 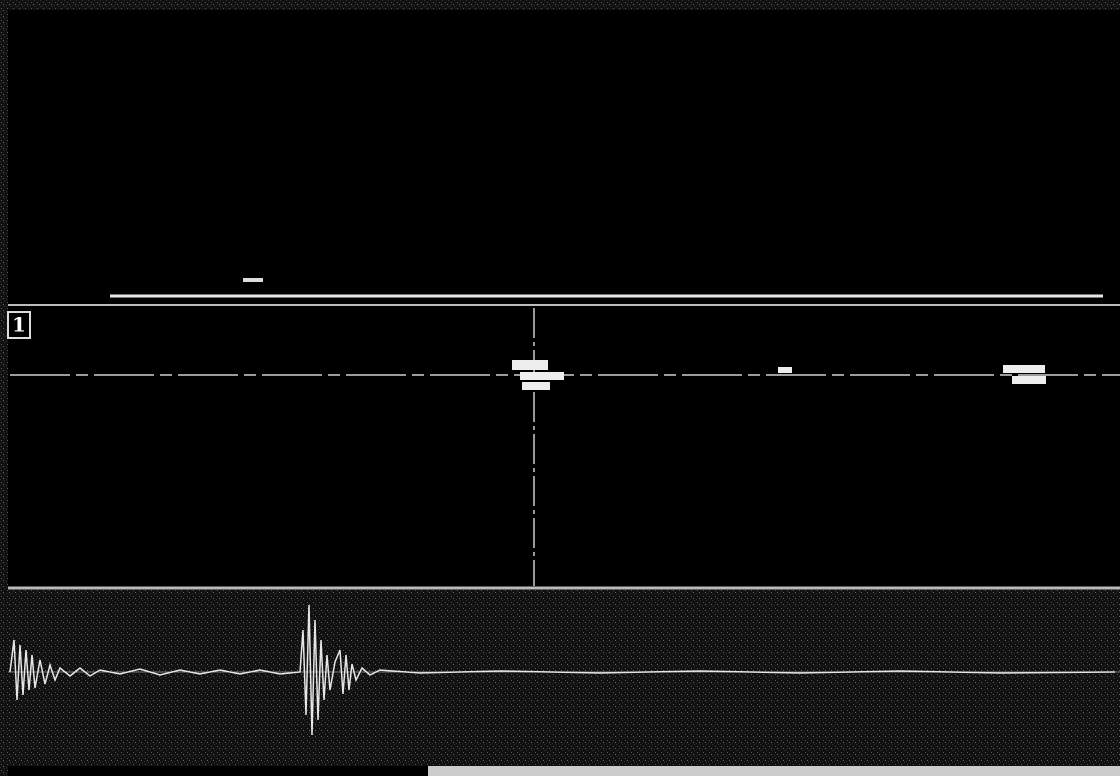 What do you see at coordinates (785, 370) in the screenshot?
I see `echo-b` at bounding box center [785, 370].